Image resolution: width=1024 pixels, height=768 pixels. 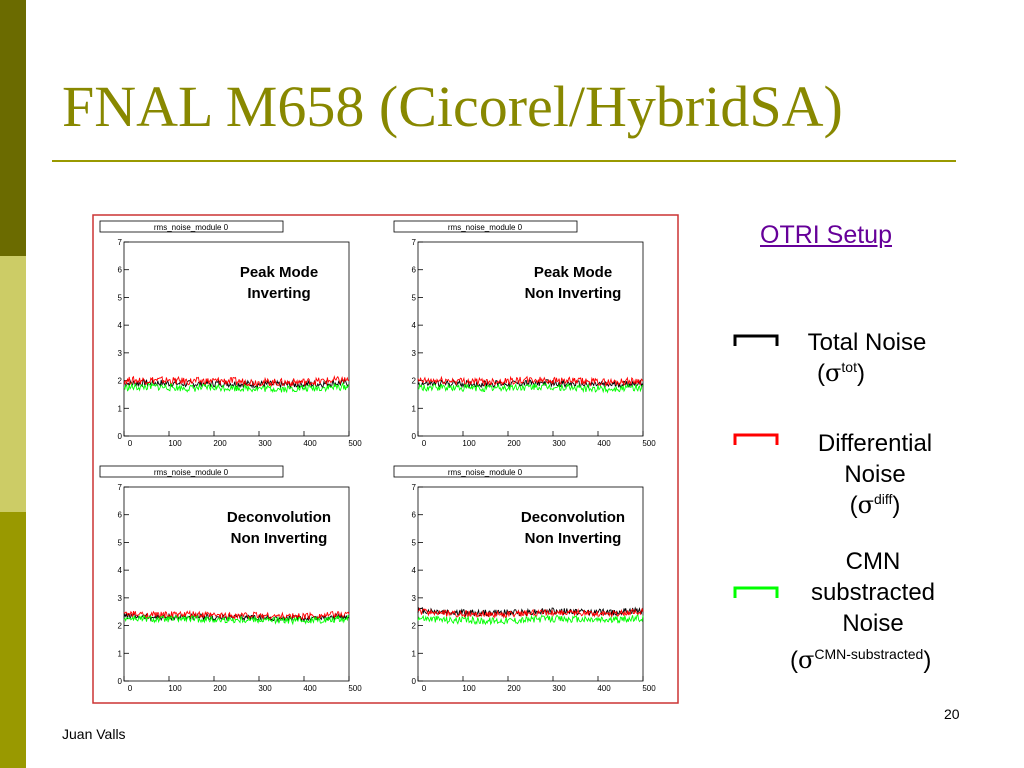 I want to click on slide-title: FNAL M658 (Cicorel/HybridSA), so click(x=452, y=106).